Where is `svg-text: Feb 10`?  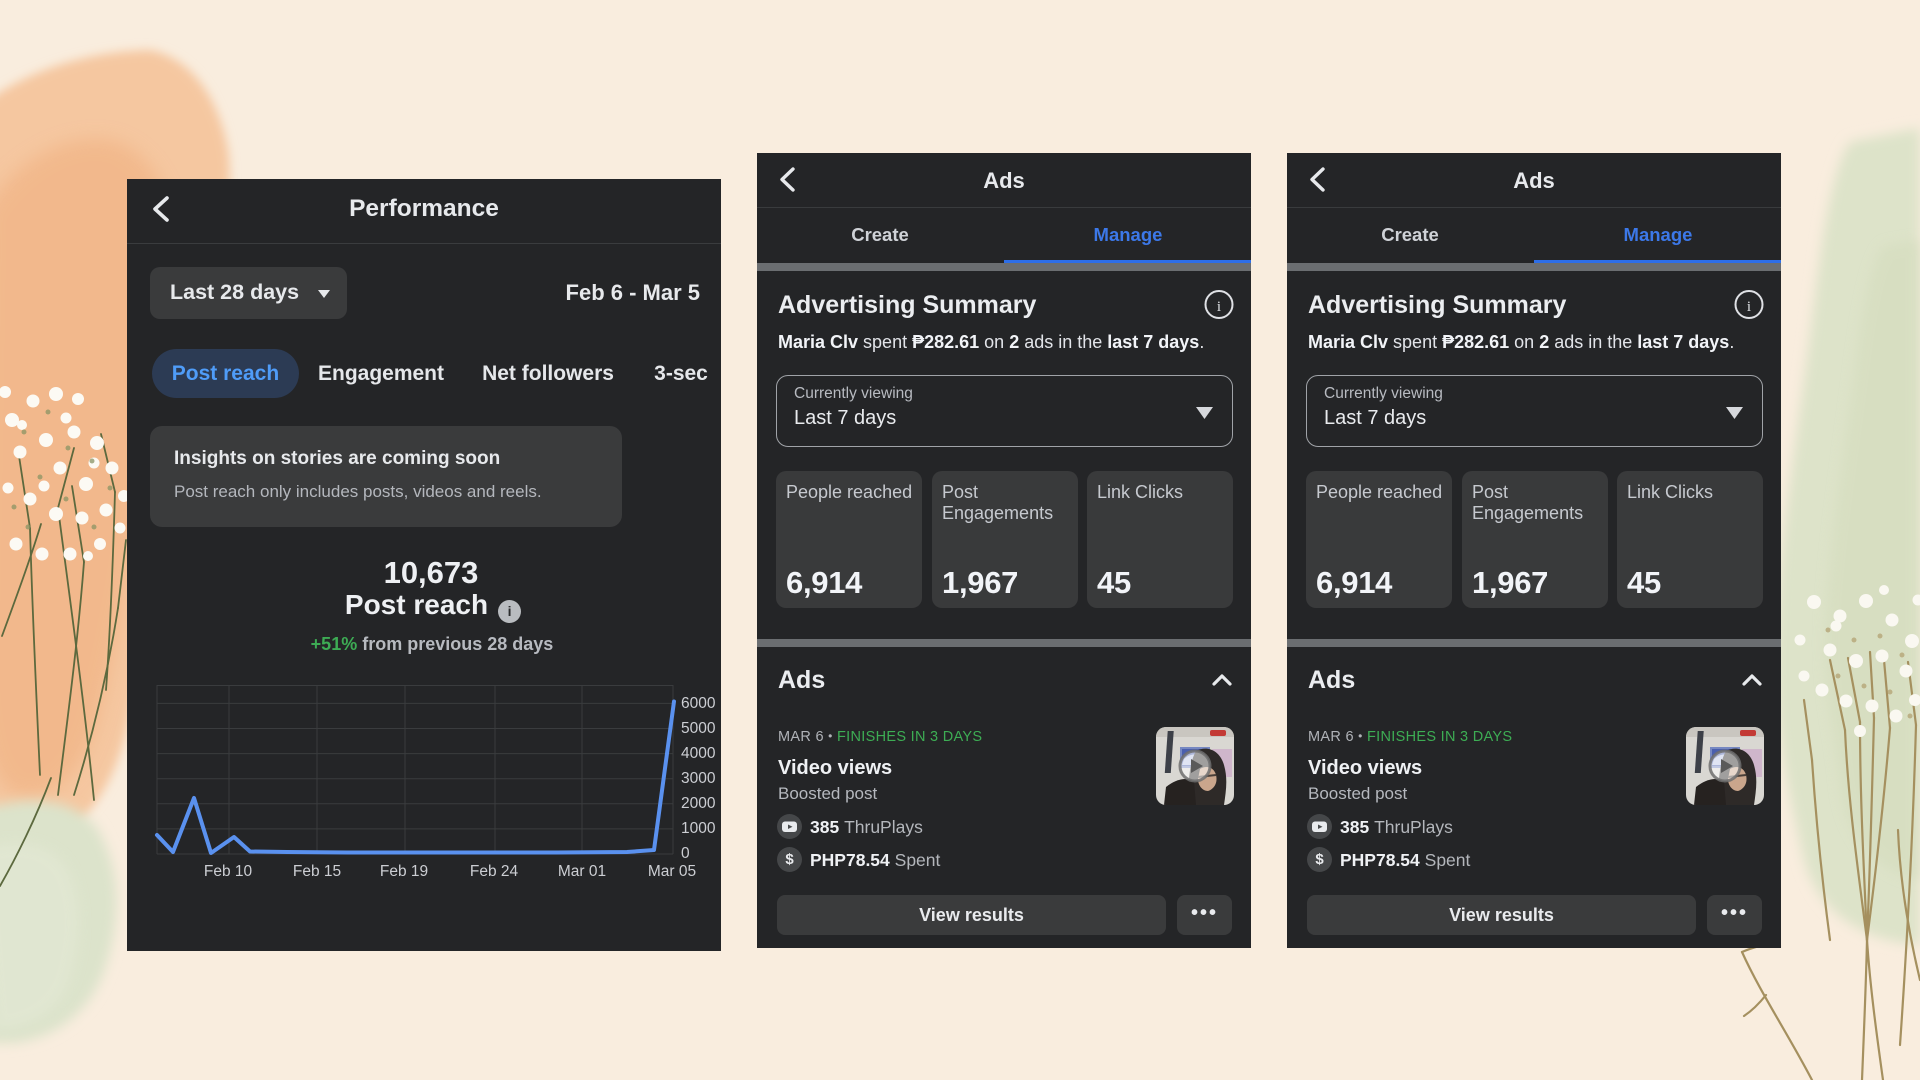 svg-text: Feb 10 is located at coordinates (228, 871).